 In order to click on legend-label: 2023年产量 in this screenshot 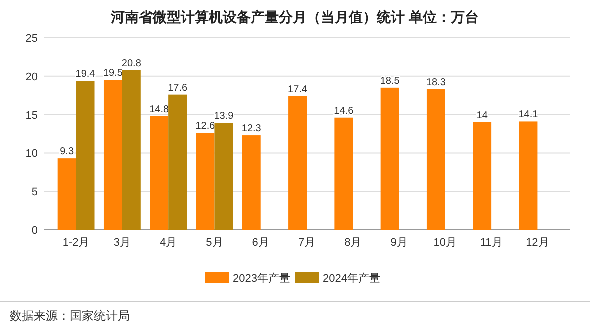, I will do `click(261, 278)`.